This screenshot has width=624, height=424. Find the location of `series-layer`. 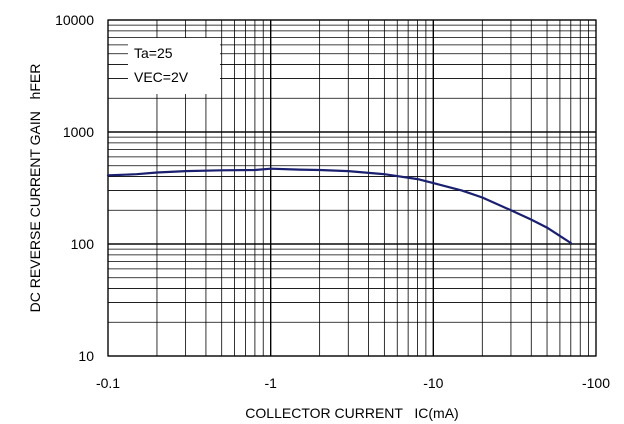

series-layer is located at coordinates (339, 206).